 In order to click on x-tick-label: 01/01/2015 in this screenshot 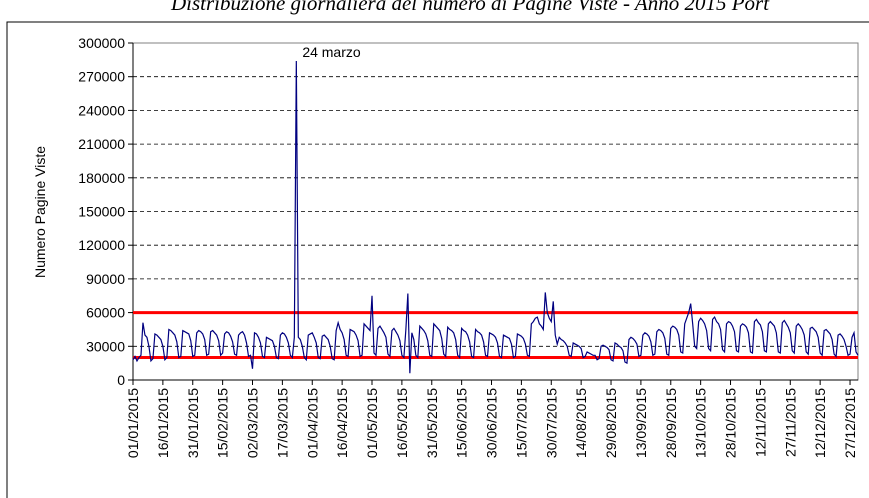, I will do `click(133, 423)`.